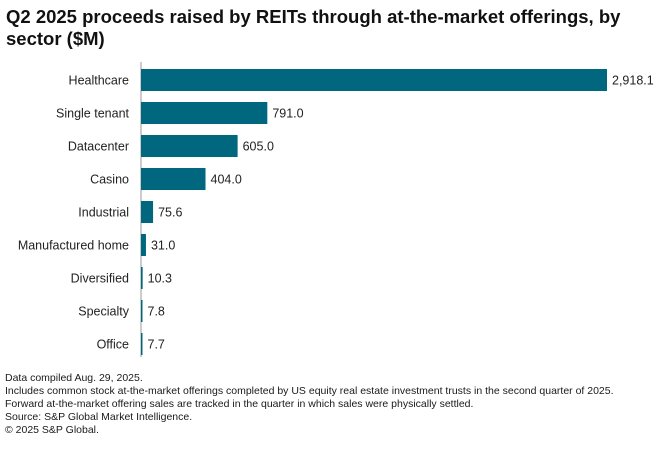 The image size is (660, 470). I want to click on bar-datacenter, so click(189, 146).